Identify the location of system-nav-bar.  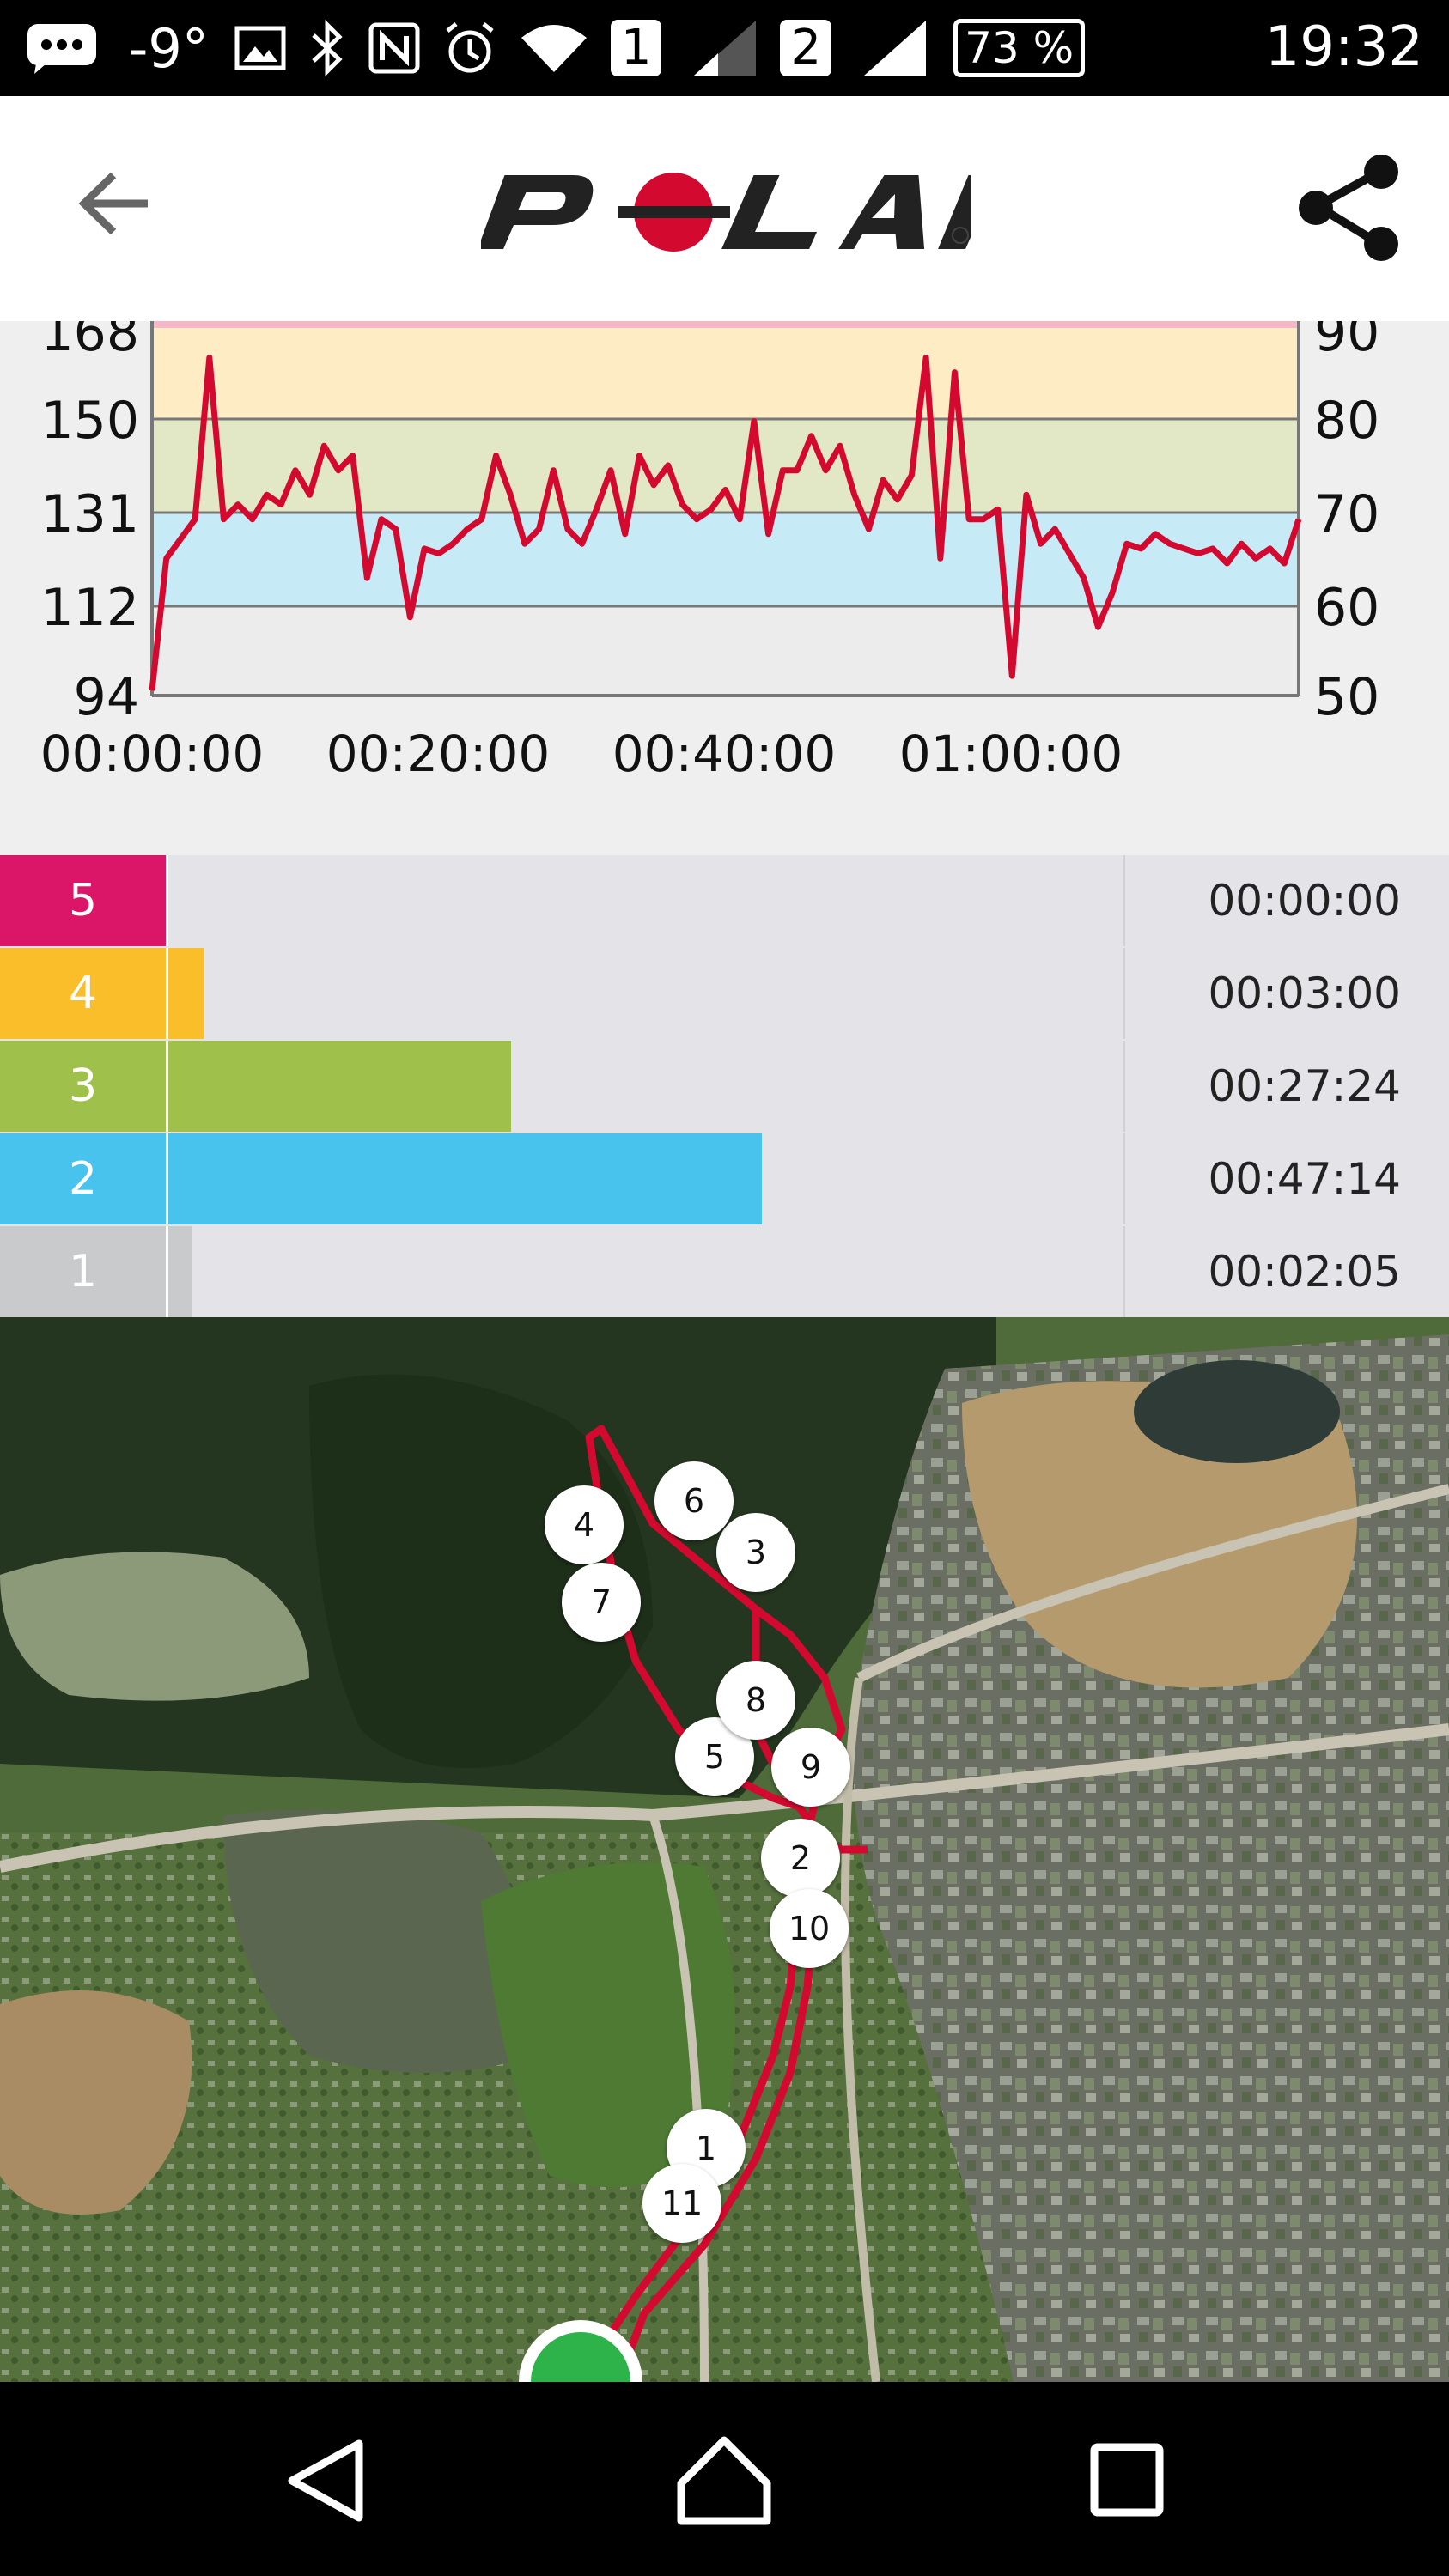
(724, 2479).